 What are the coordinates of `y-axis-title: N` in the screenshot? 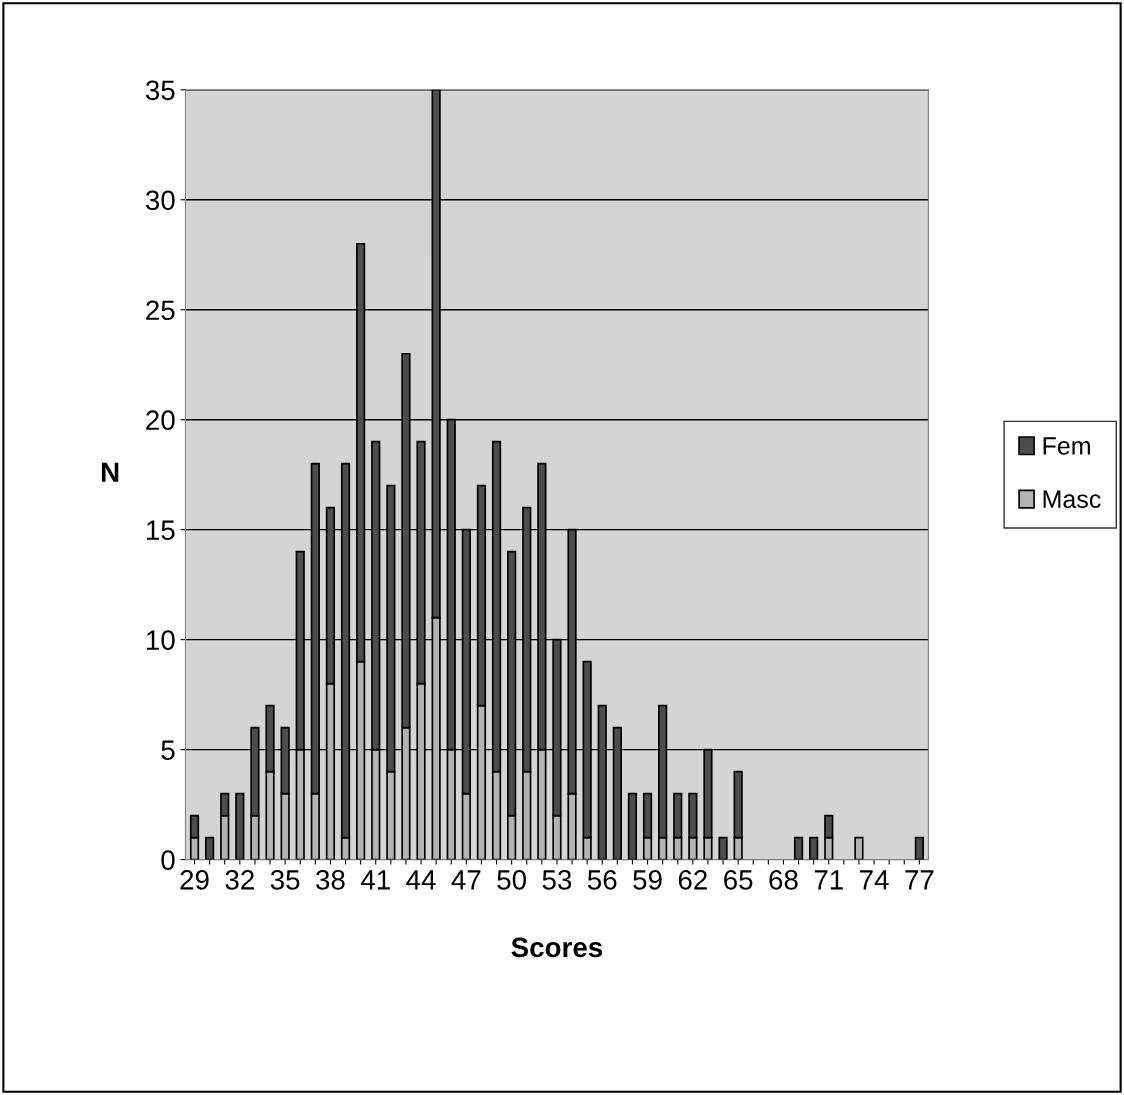 It's located at (110, 472).